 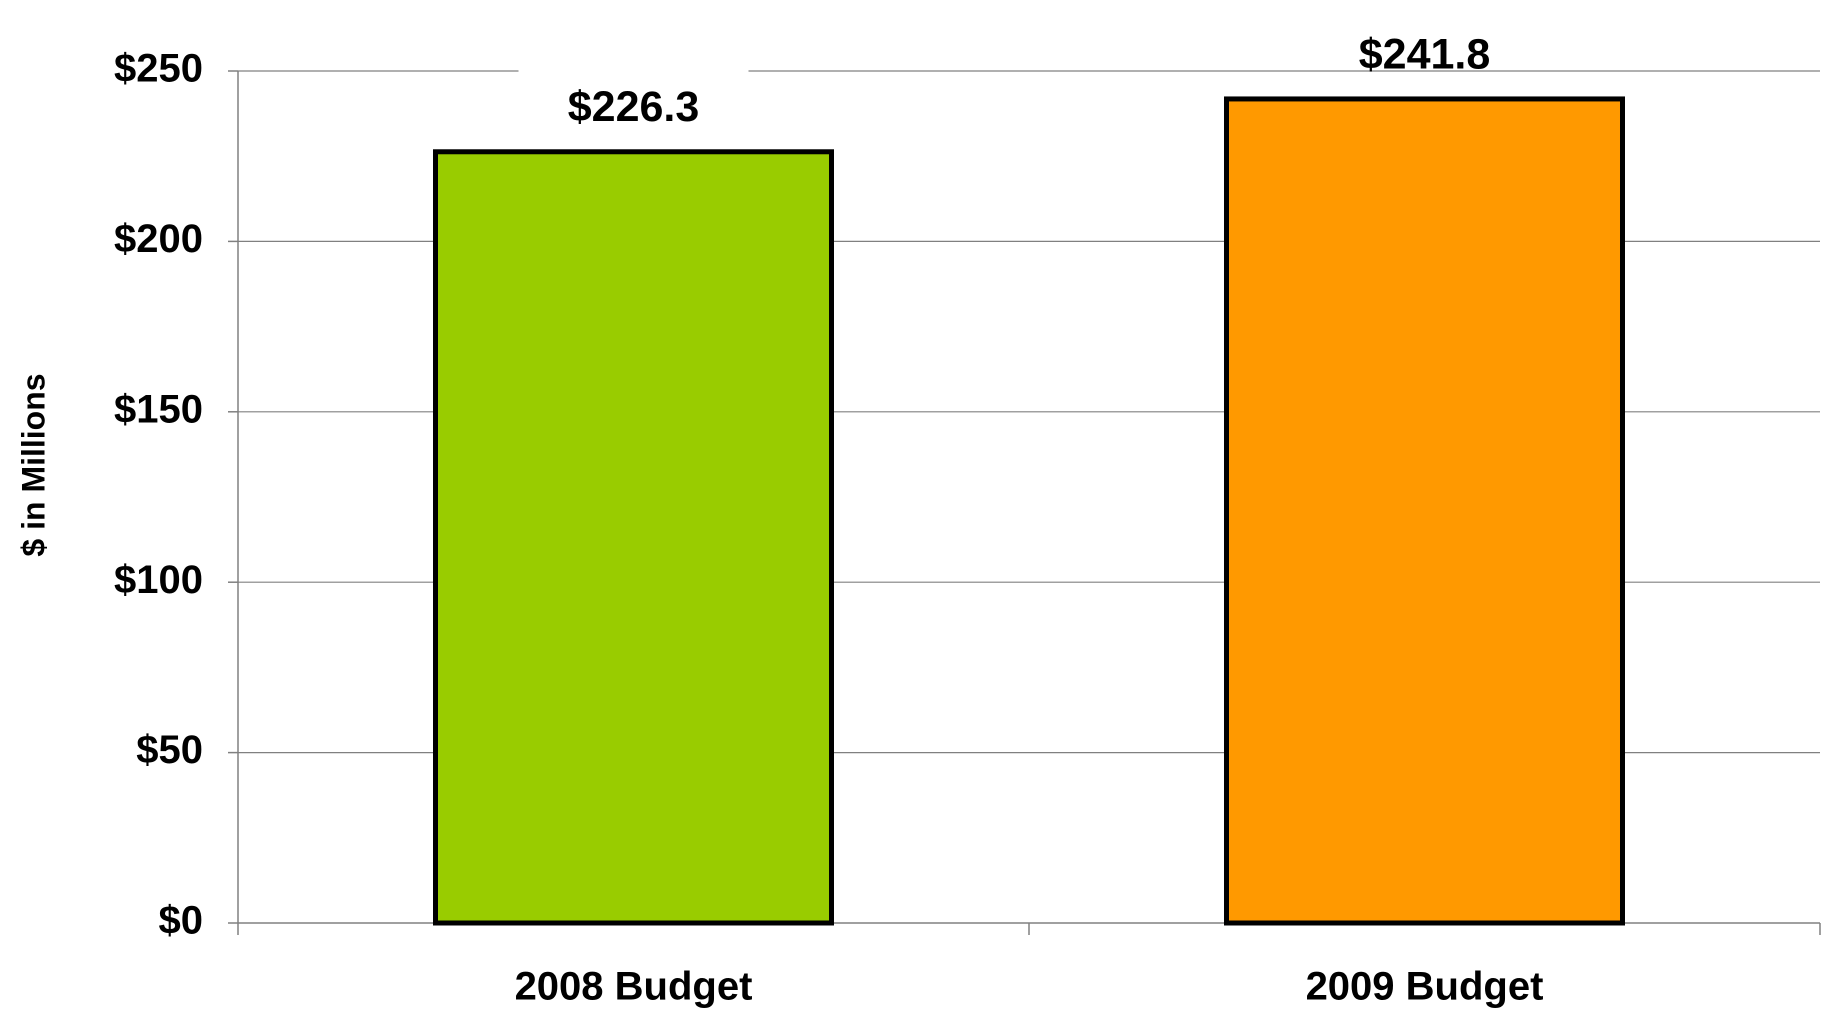 What do you see at coordinates (1425, 54) in the screenshot?
I see `data-label: $241.8` at bounding box center [1425, 54].